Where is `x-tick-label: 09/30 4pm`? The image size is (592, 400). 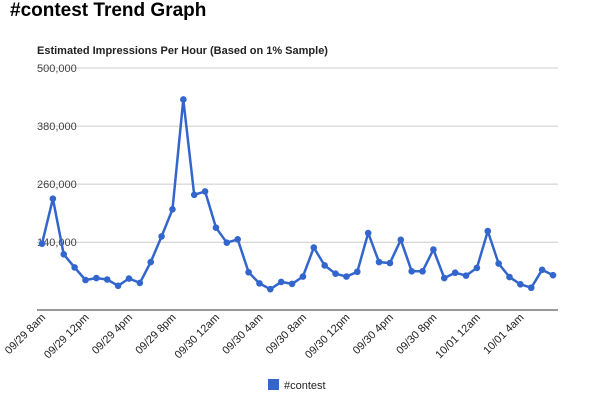
x-tick-label: 09/30 4pm is located at coordinates (373, 334).